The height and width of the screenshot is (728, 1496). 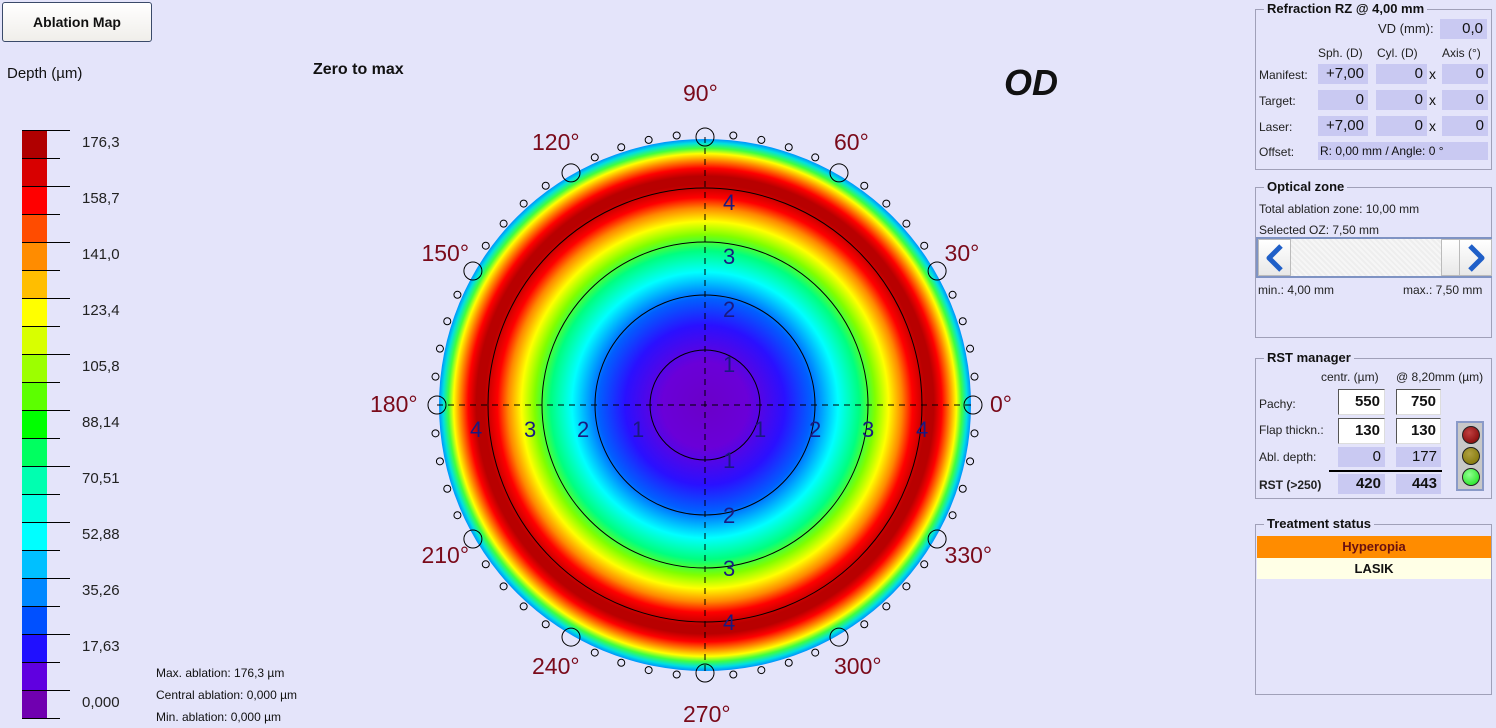 What do you see at coordinates (858, 665) in the screenshot?
I see `angle-label-300: 300°` at bounding box center [858, 665].